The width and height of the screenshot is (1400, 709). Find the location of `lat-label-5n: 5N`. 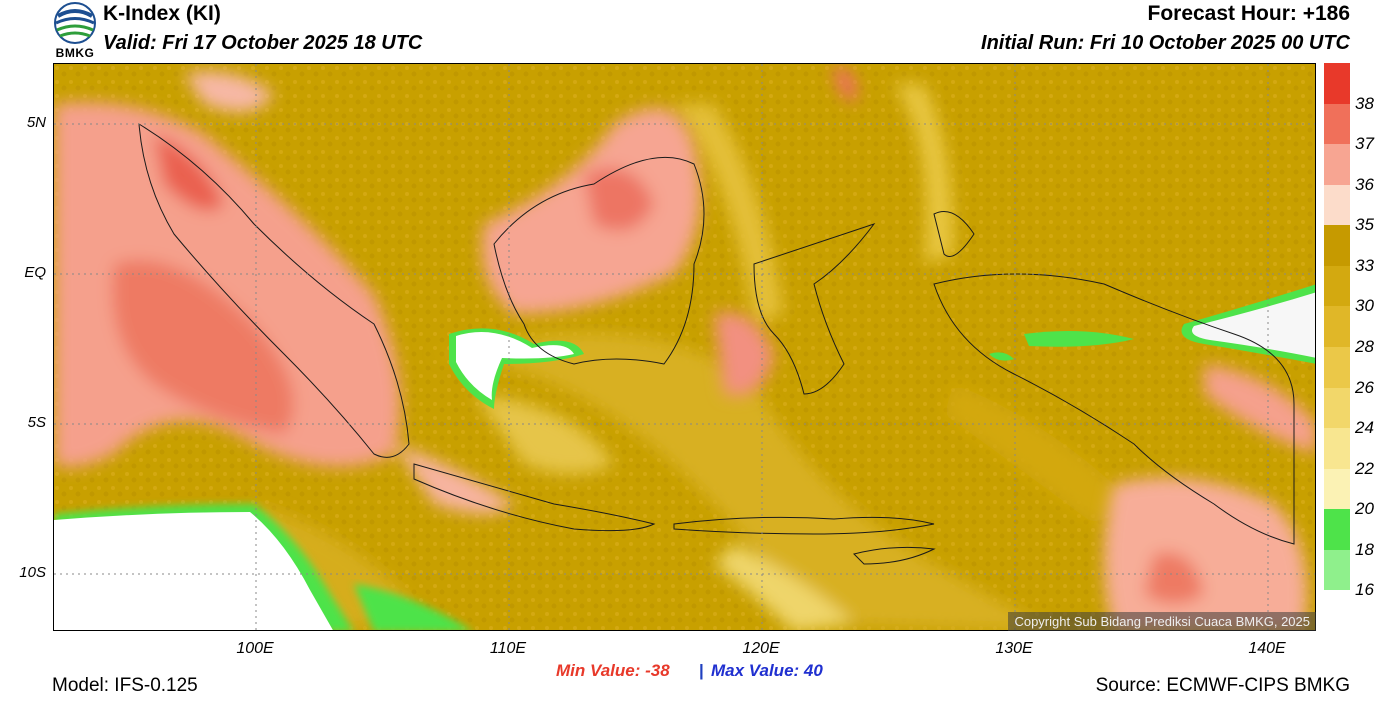

lat-label-5n: 5N is located at coordinates (36, 122).